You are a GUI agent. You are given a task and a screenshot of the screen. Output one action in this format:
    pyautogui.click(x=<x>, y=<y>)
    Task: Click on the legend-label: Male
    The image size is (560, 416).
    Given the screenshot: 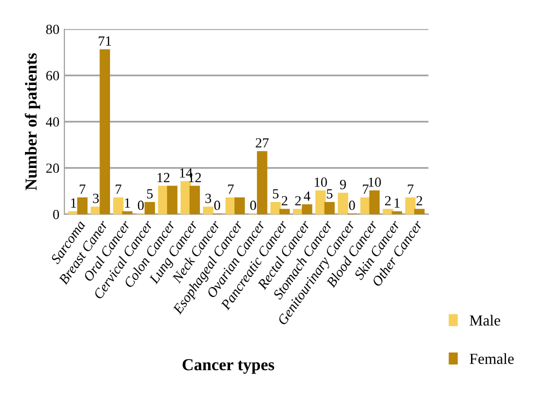 What is the action you would take?
    pyautogui.click(x=485, y=320)
    